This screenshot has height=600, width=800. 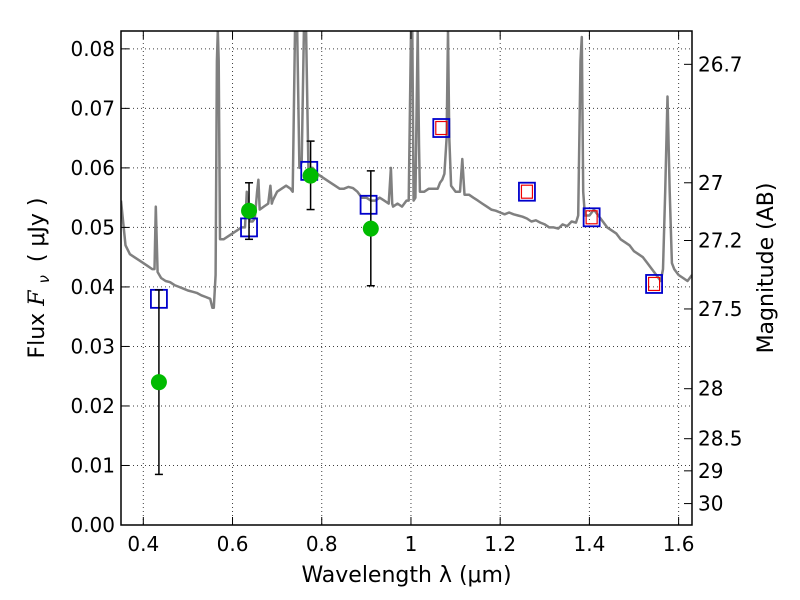 I want to click on y-axis-ticks: 0.00 0.01 0.02 0.03 0.04 0.05 0.06 0.07 0.08, so click(x=99, y=287).